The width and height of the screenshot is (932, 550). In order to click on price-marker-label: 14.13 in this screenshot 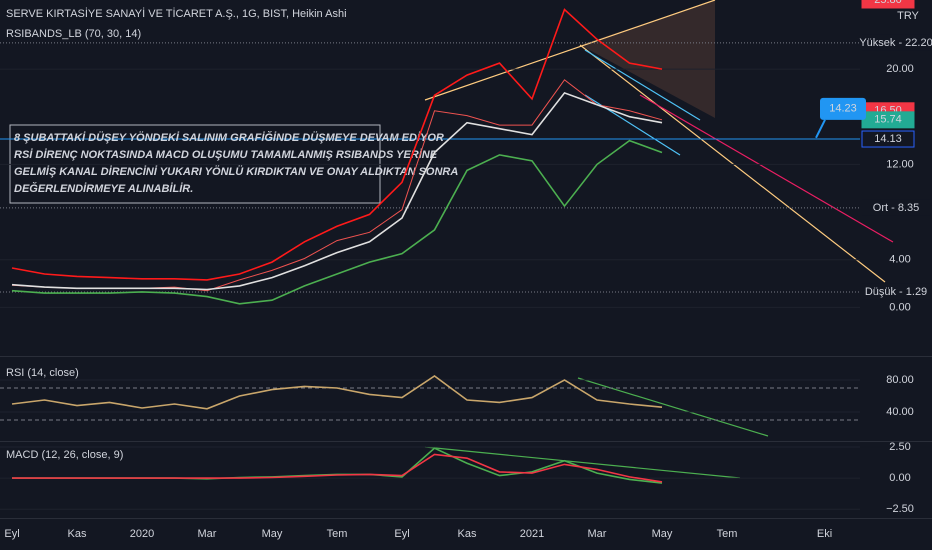, I will do `click(888, 139)`.